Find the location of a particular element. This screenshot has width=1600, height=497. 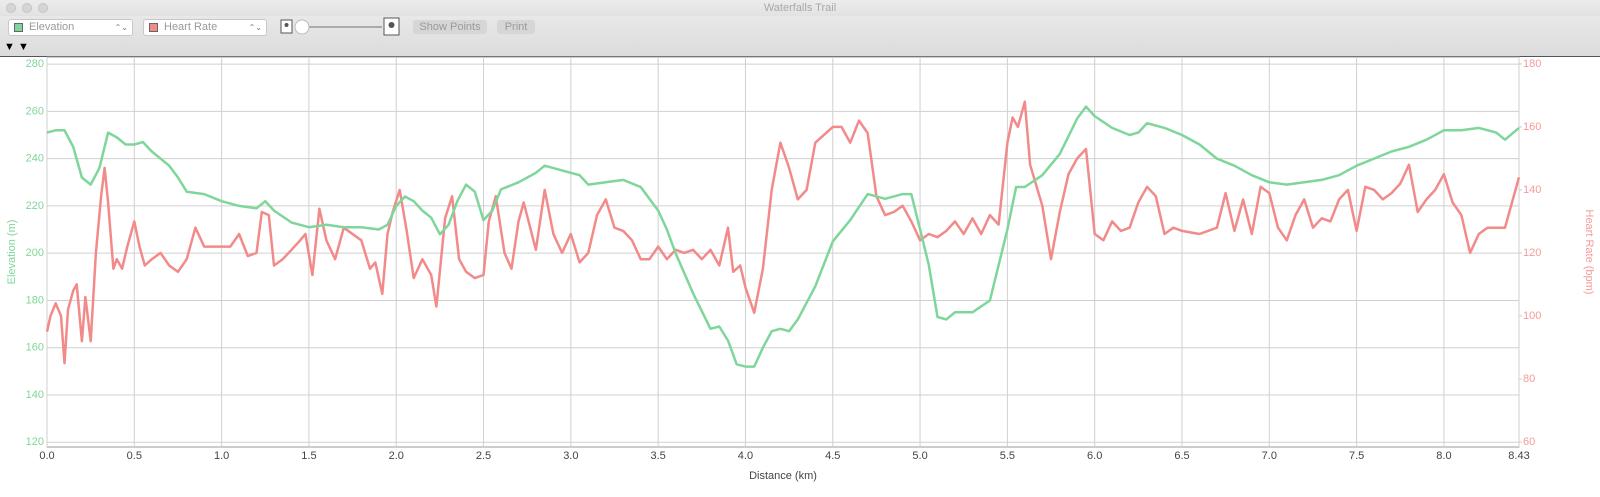

x-tick-label: 3.0 is located at coordinates (570, 456).